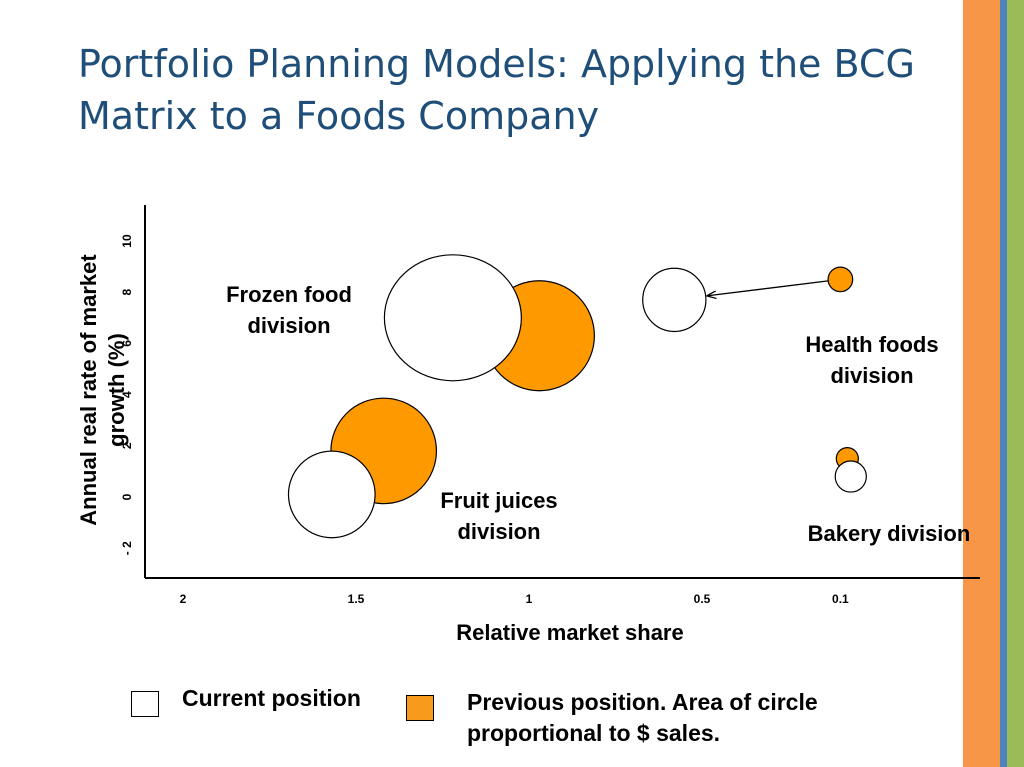  Describe the element at coordinates (183, 599) in the screenshot. I see `x-tick-label: 2` at that location.